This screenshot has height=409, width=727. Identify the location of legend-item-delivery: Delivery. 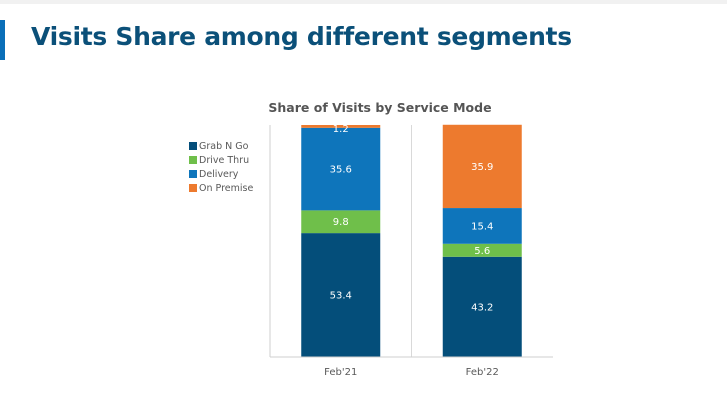
(221, 174).